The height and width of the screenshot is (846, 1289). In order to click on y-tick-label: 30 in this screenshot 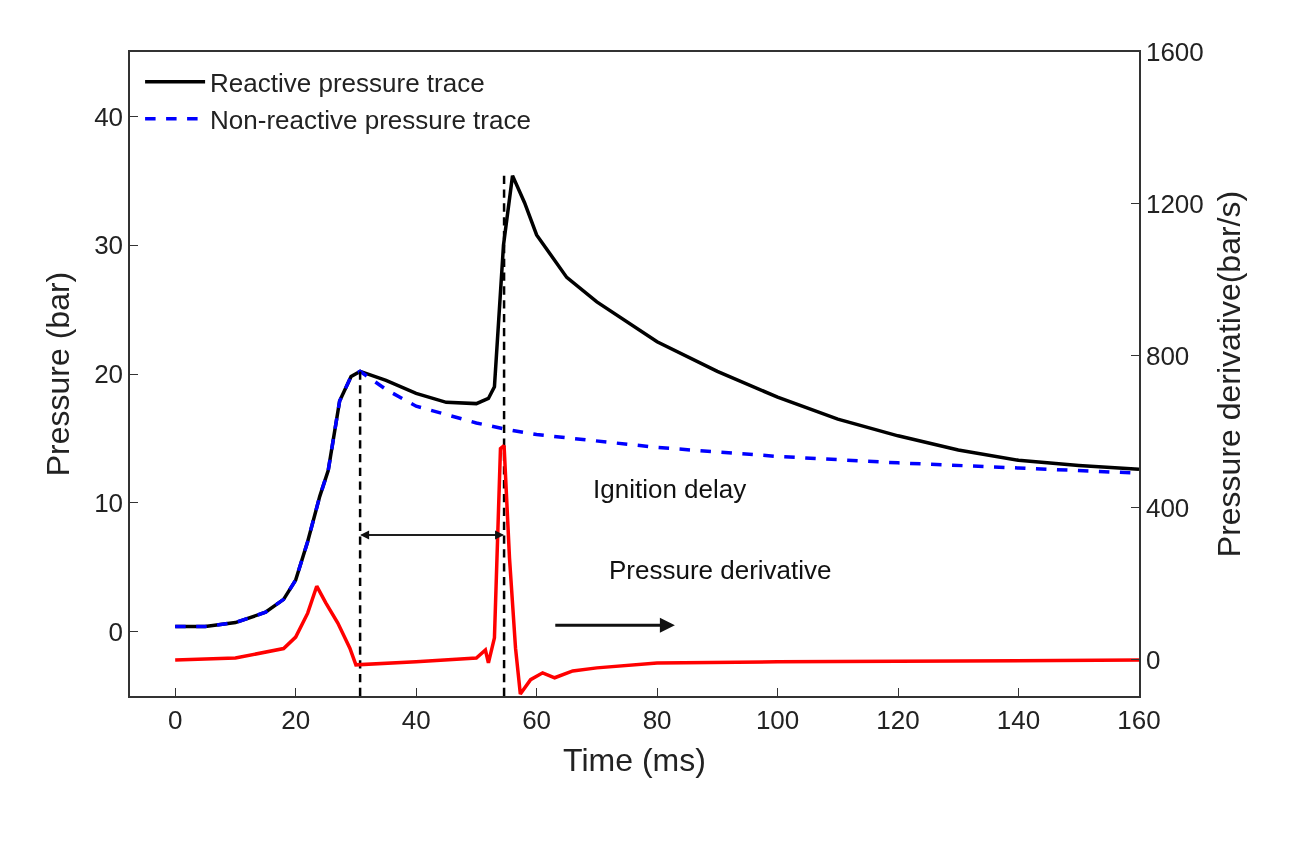, I will do `click(109, 245)`.